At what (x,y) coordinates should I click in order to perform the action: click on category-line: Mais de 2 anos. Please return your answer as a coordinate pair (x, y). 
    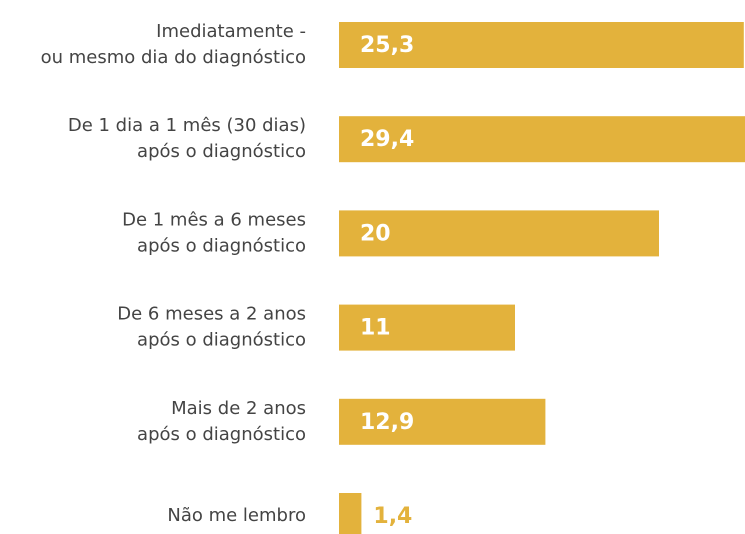
    Looking at the image, I should click on (238, 408).